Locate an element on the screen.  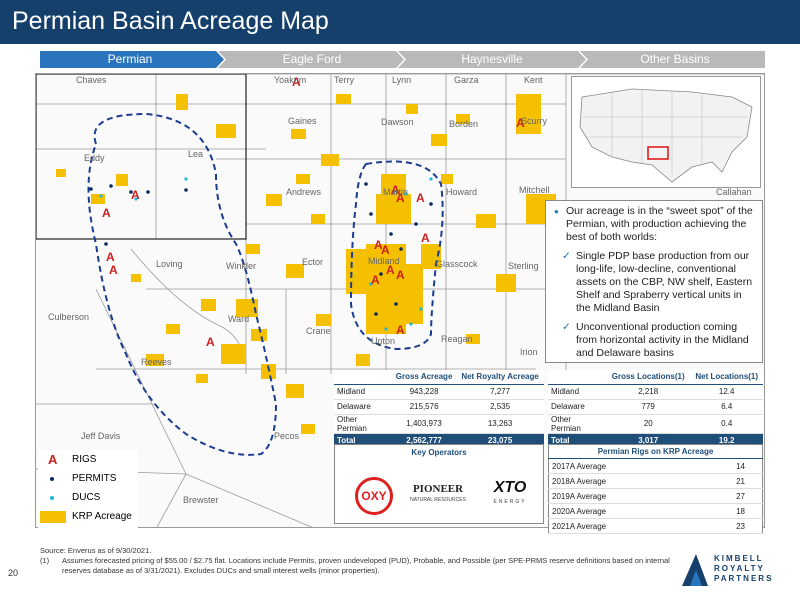
tab-shapes is located at coordinates (402, 59).